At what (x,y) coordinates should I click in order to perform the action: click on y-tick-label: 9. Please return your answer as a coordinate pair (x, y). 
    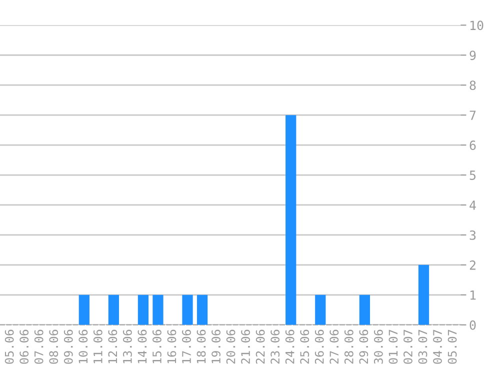
    Looking at the image, I should click on (473, 55).